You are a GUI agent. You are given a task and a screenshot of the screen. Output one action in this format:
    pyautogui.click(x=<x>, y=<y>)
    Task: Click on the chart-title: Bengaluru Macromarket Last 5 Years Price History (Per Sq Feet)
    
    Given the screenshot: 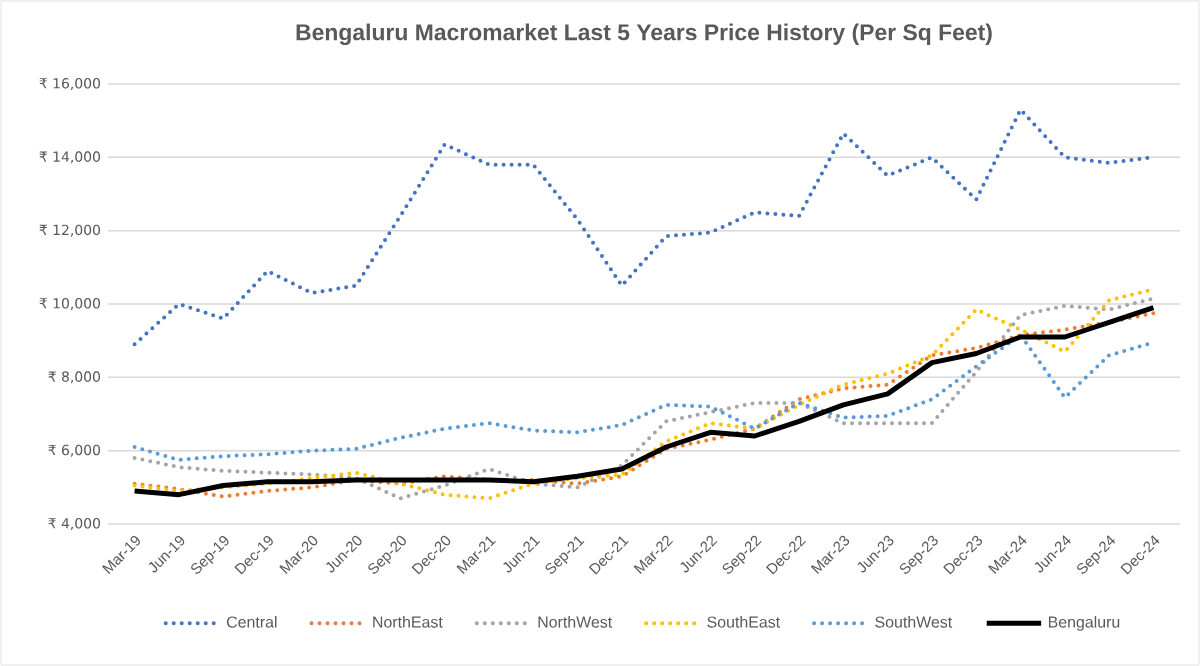 What is the action you would take?
    pyautogui.click(x=644, y=34)
    